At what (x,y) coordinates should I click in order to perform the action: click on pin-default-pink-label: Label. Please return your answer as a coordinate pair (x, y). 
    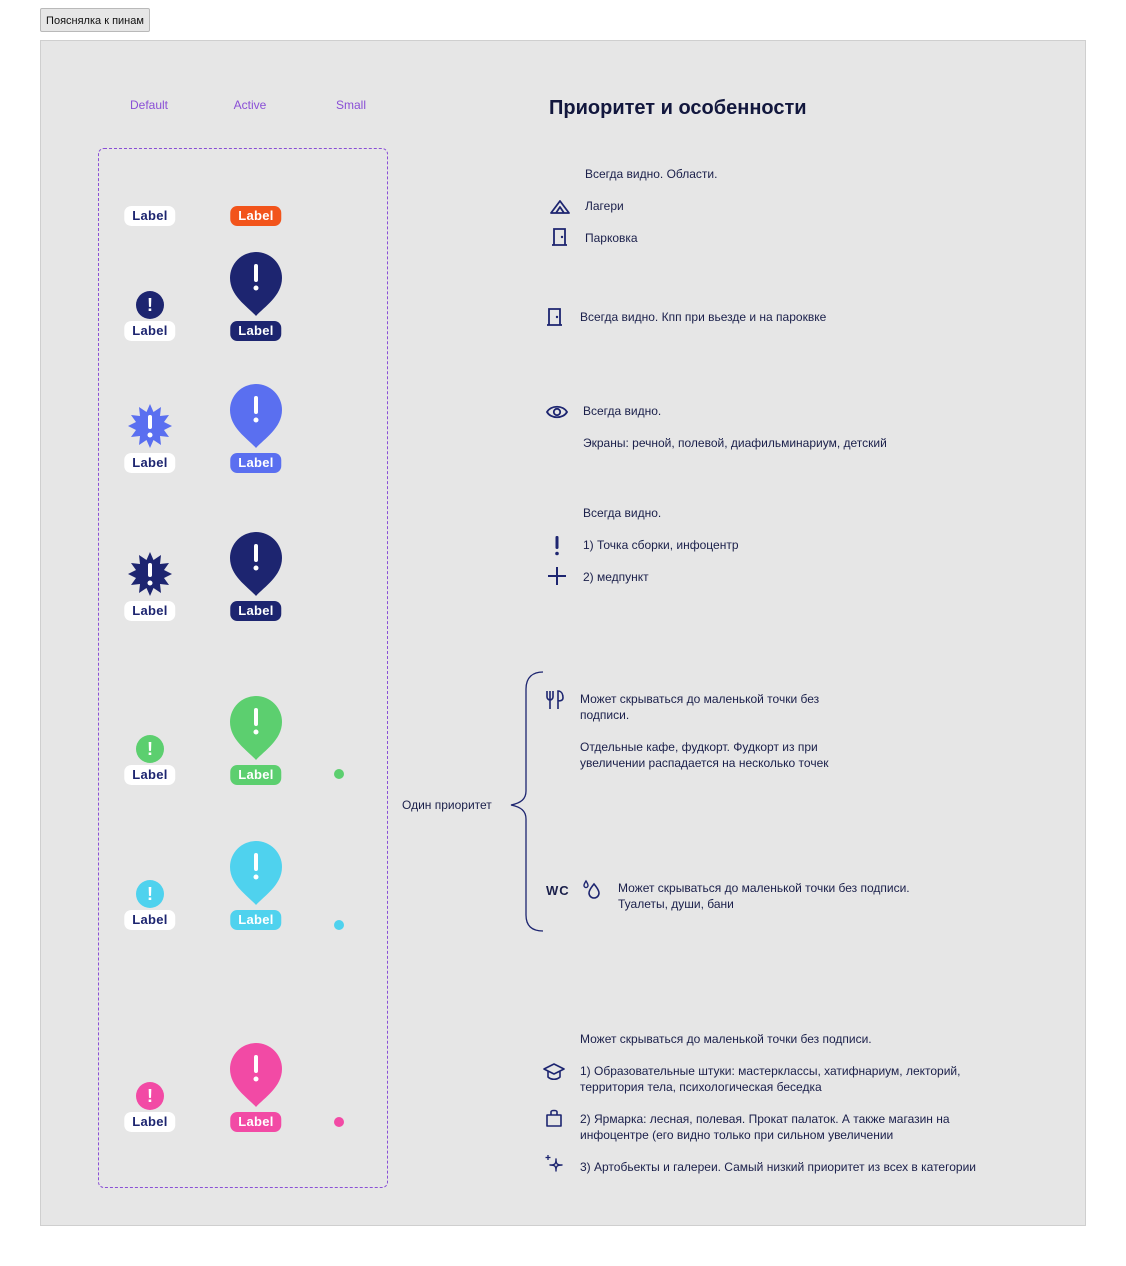
    Looking at the image, I should click on (150, 1122).